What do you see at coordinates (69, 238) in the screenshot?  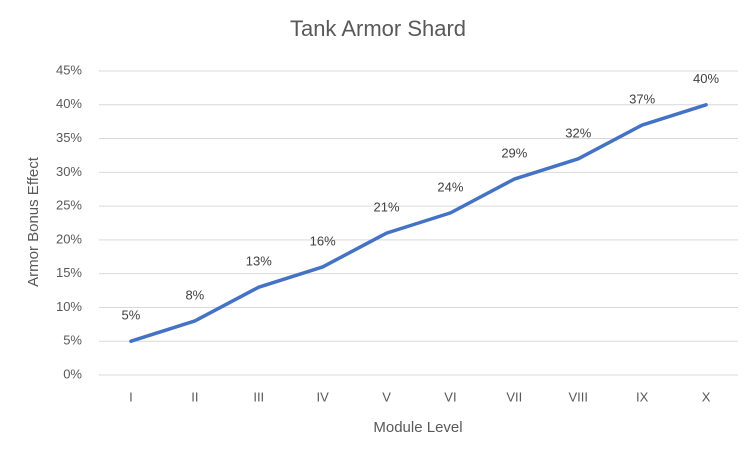 I see `y-tick-label: 20%` at bounding box center [69, 238].